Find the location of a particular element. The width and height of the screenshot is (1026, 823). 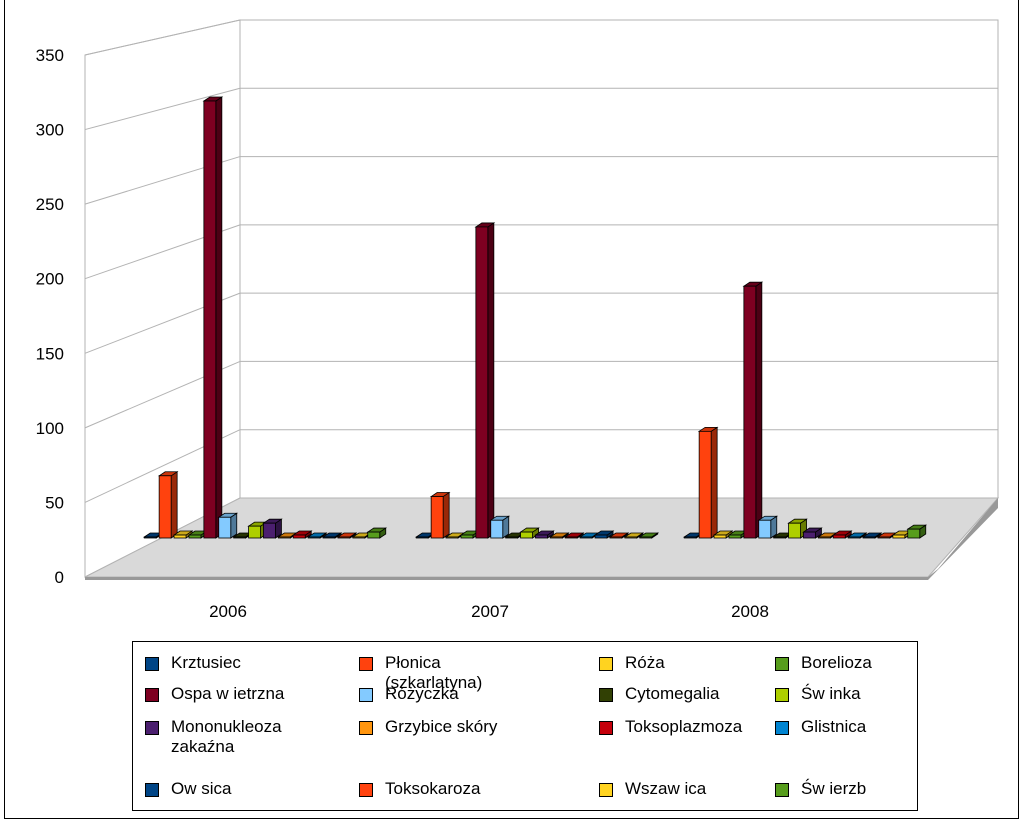

legend-item: Toksokaroza is located at coordinates (449, 789).